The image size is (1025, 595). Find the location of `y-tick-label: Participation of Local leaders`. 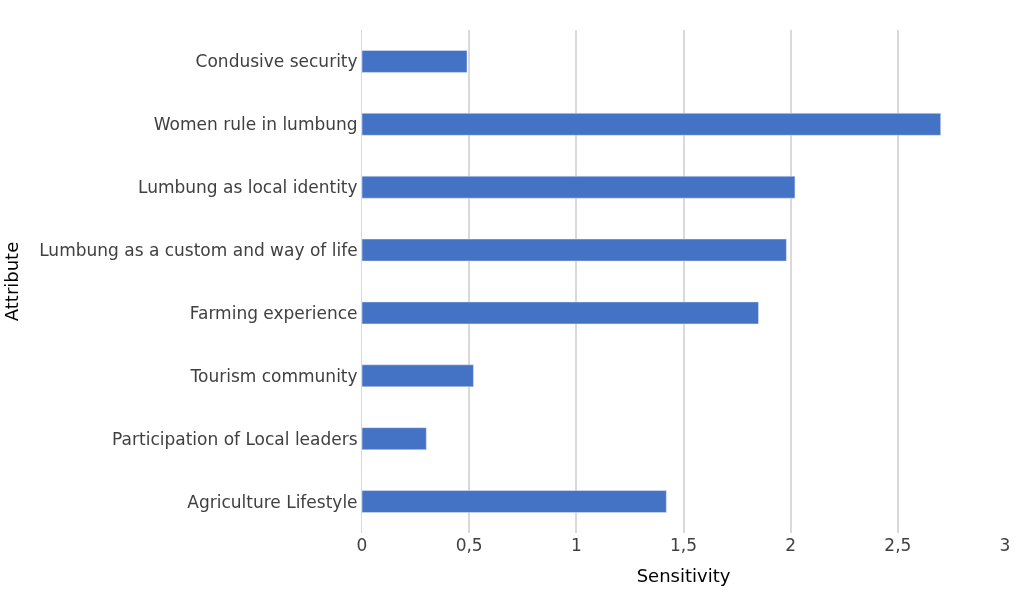

y-tick-label: Participation of Local leaders is located at coordinates (235, 438).